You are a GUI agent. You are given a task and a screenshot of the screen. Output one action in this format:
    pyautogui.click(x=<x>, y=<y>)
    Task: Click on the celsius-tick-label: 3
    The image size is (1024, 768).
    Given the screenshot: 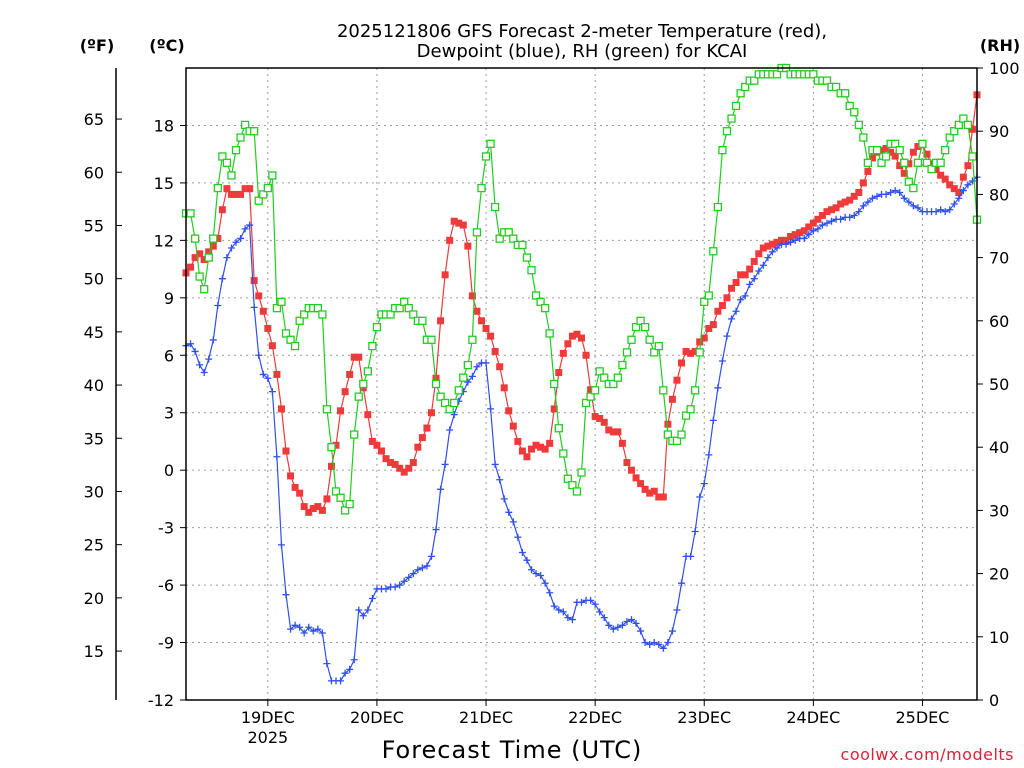 What is the action you would take?
    pyautogui.click(x=169, y=413)
    